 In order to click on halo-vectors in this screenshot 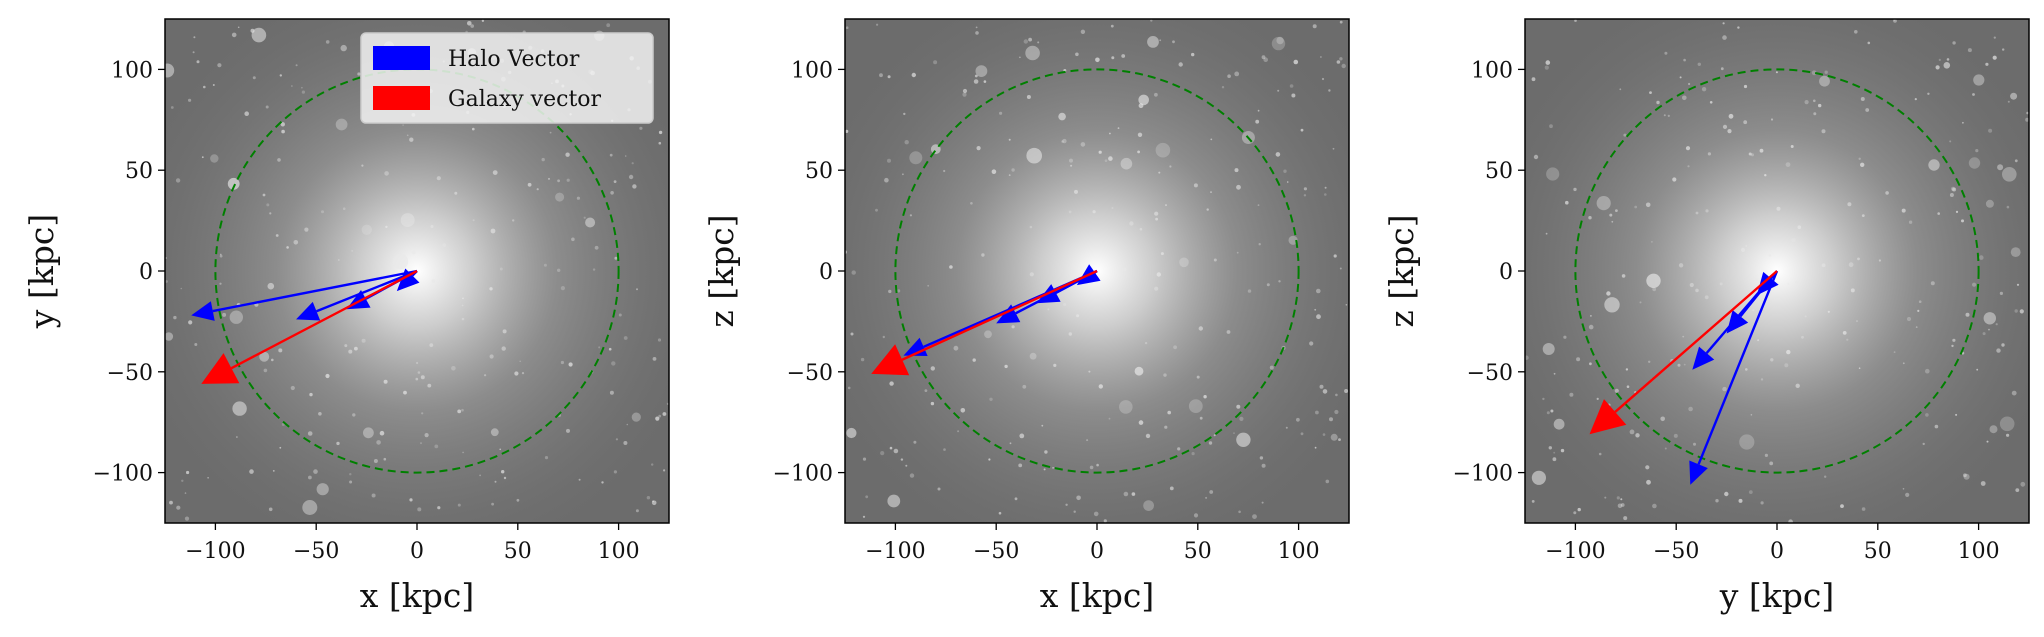, I will do `click(1734, 377)`.